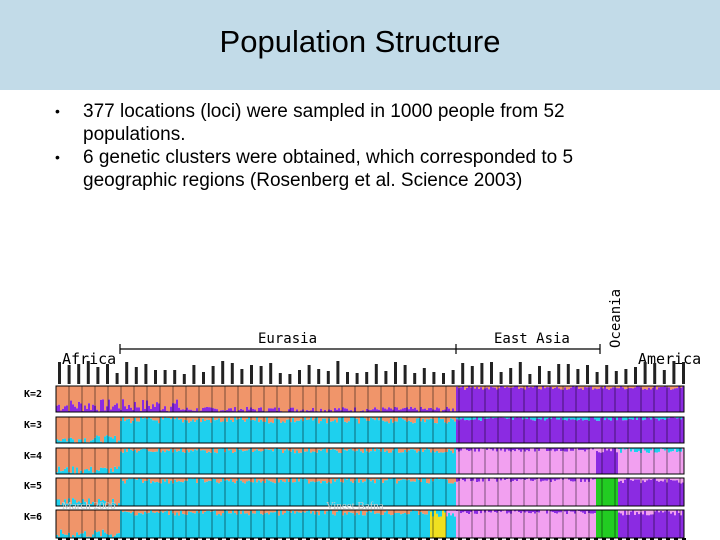 The height and width of the screenshot is (540, 720). I want to click on region-label-africa: Africa, so click(89, 359).